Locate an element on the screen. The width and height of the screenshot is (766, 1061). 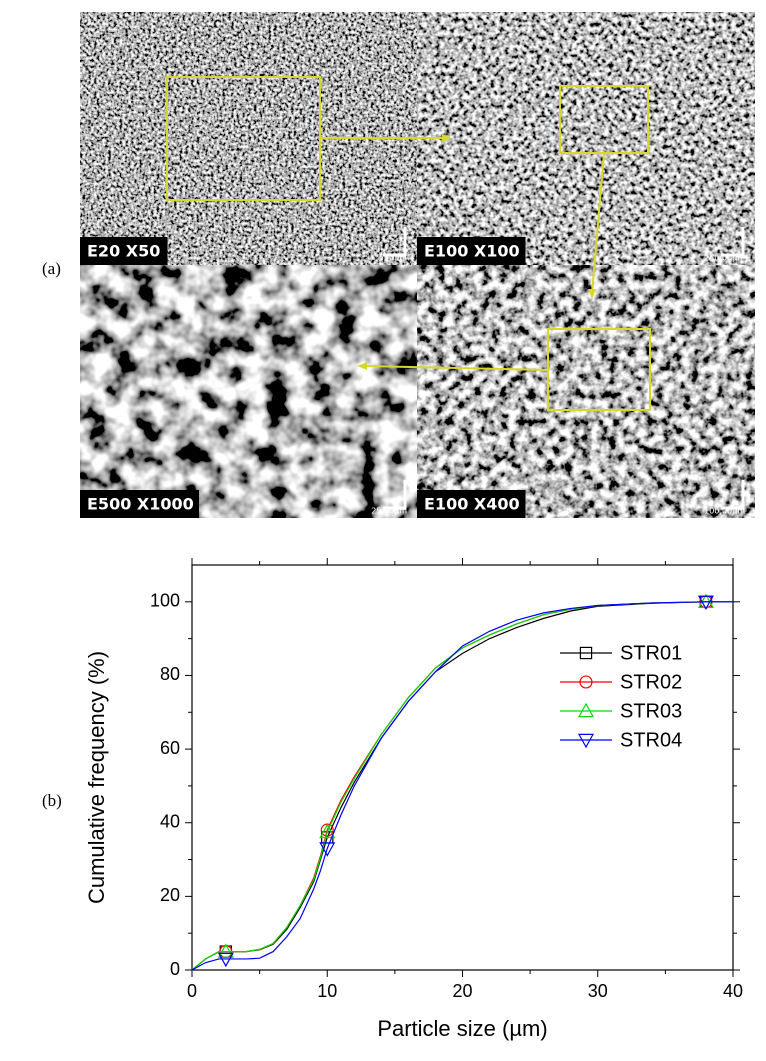
image-caption: E20 X50 is located at coordinates (123, 251).